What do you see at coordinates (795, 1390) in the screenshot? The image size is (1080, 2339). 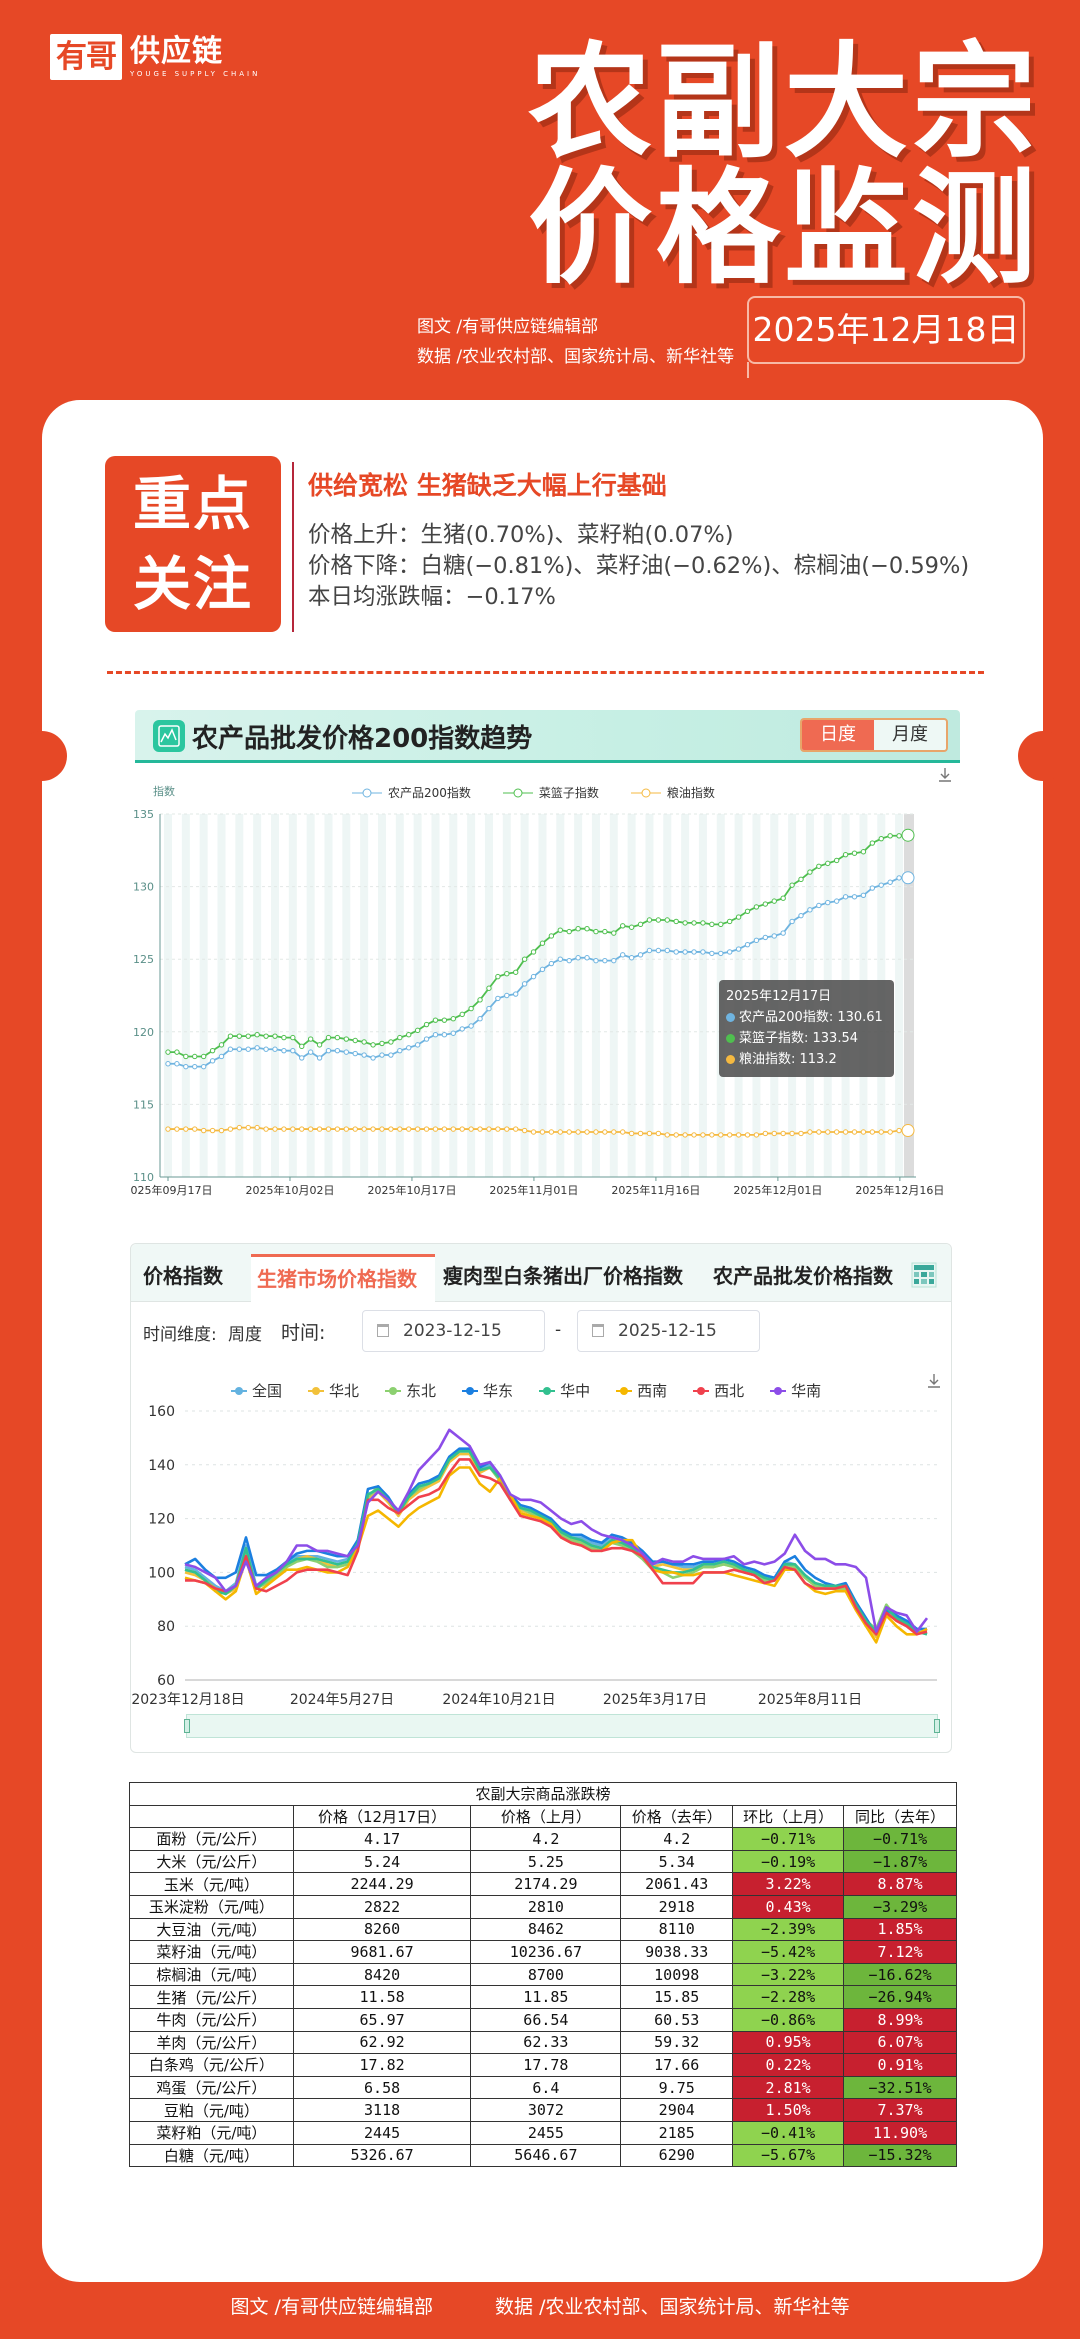 I see `legend-item: 华南` at bounding box center [795, 1390].